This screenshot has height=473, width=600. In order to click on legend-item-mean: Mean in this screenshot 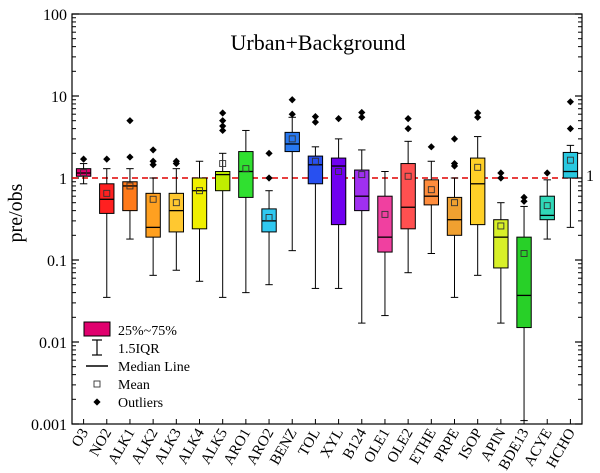, I will do `click(121, 385)`.